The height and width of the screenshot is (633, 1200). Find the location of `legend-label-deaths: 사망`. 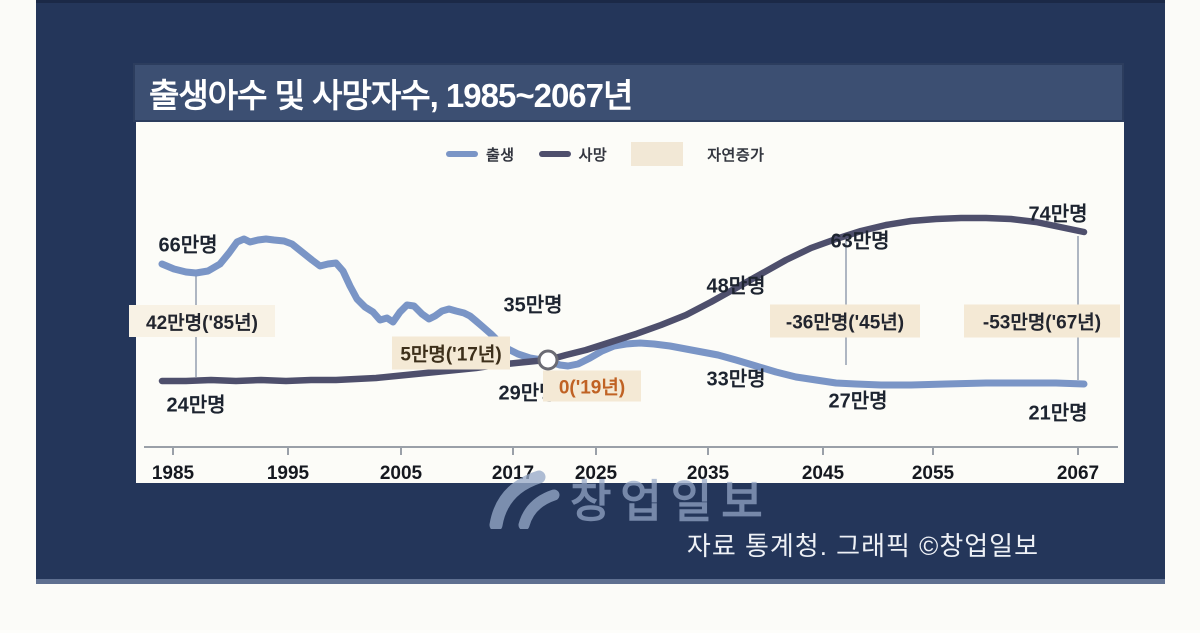

legend-label-deaths: 사망 is located at coordinates (593, 155).